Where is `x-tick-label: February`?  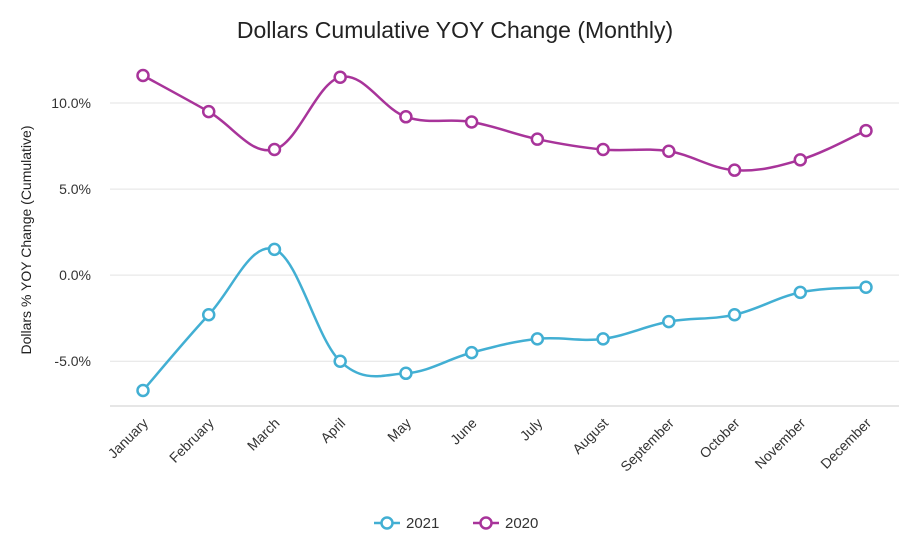
x-tick-label: February is located at coordinates (191, 440).